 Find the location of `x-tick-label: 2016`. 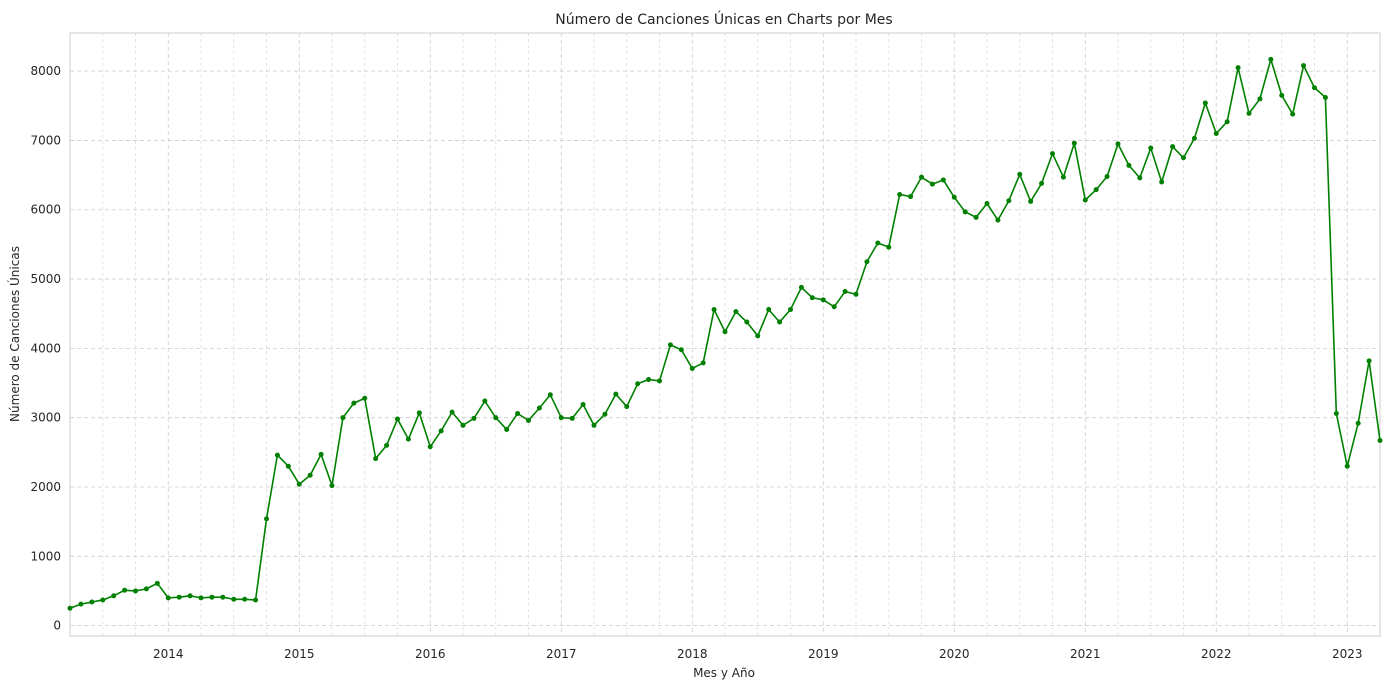

x-tick-label: 2016 is located at coordinates (430, 654).